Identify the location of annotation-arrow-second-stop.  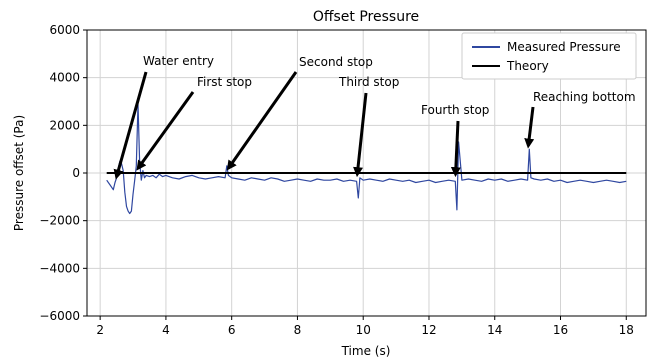
(262, 121).